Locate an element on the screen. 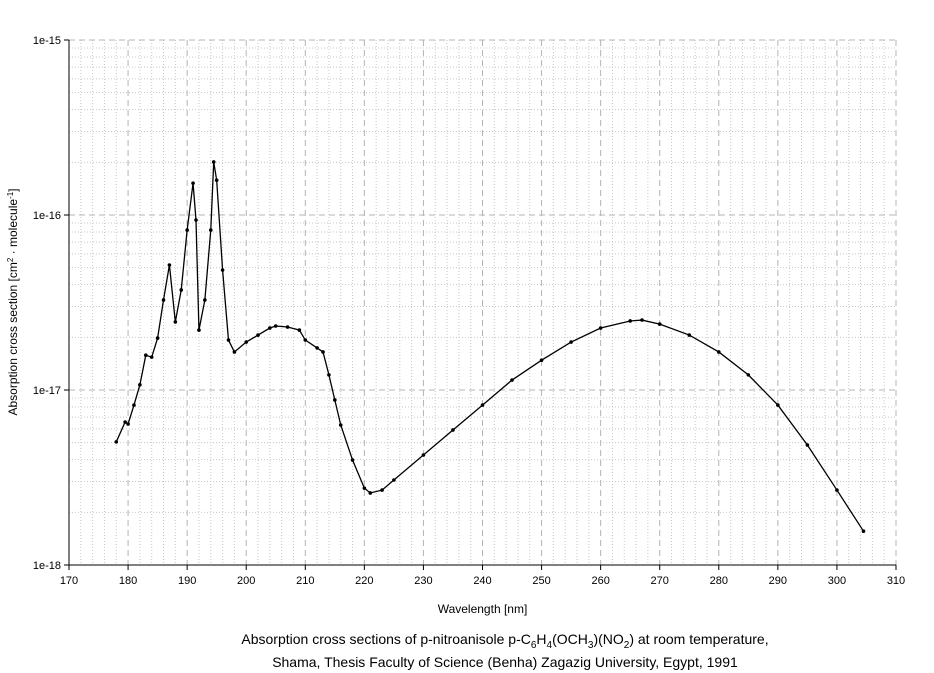 The image size is (934, 673). y-tick-label: 1e-17 is located at coordinates (47, 391).